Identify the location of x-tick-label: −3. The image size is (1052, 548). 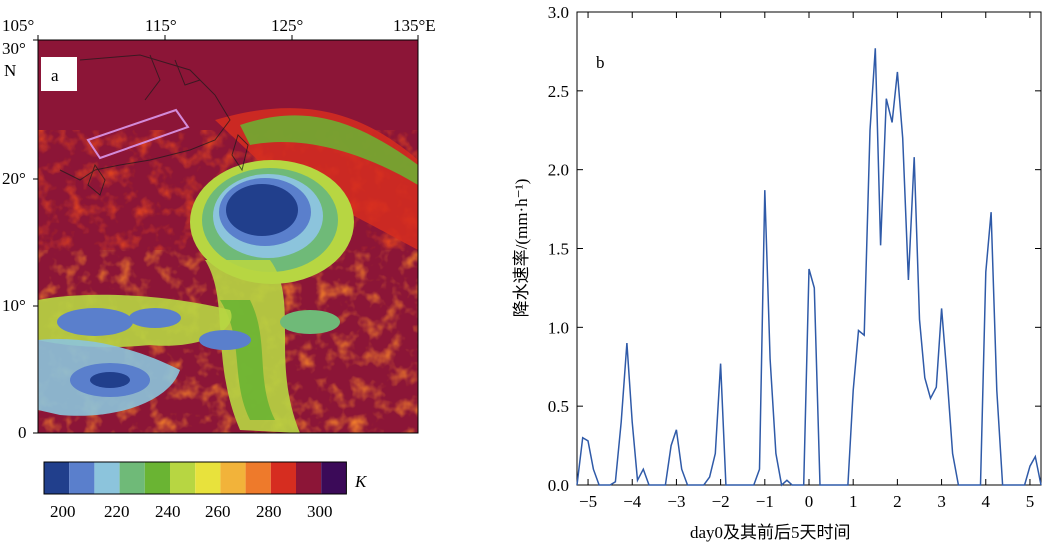
(676, 501).